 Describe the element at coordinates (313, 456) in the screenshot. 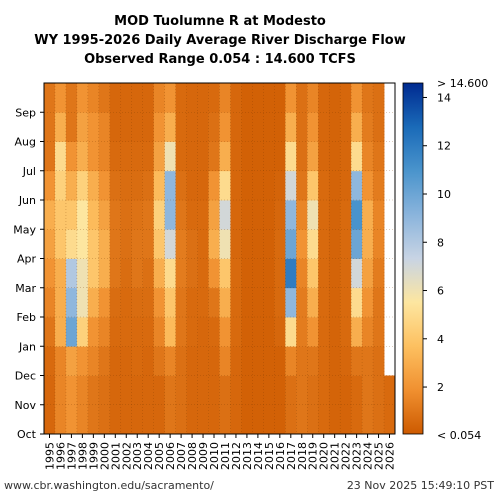

I see `x-tick-label: 2019` at that location.